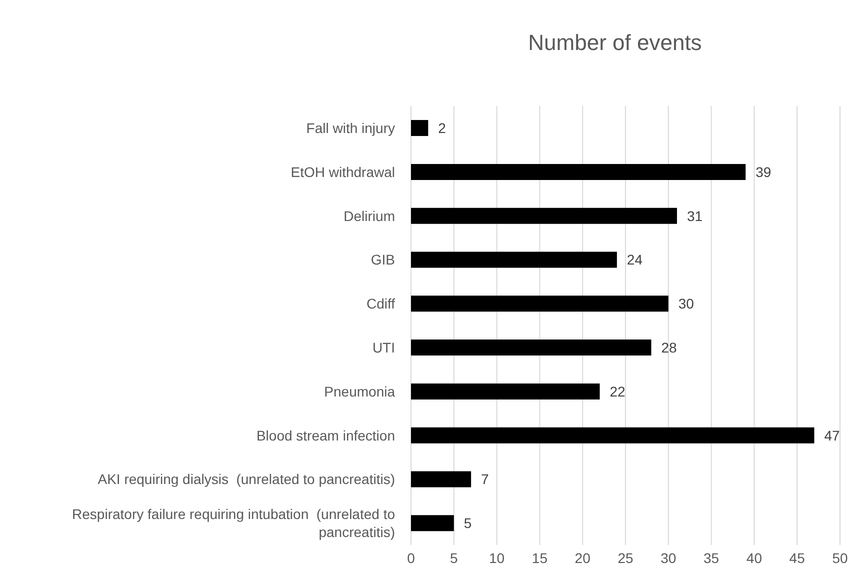 The image size is (860, 581). What do you see at coordinates (442, 128) in the screenshot?
I see `data-label: 2` at bounding box center [442, 128].